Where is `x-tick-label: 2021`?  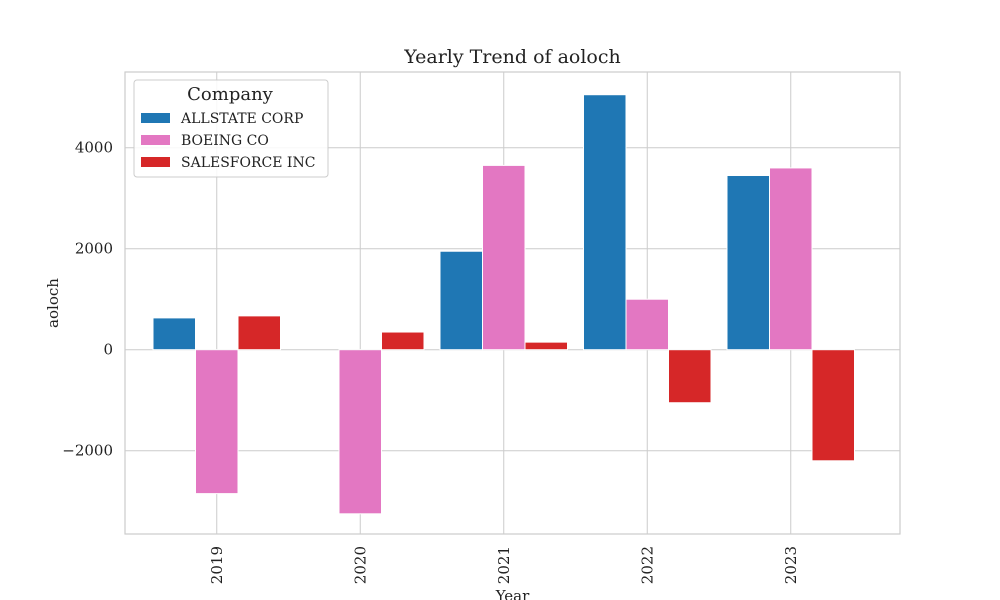 x-tick-label: 2021 is located at coordinates (504, 565).